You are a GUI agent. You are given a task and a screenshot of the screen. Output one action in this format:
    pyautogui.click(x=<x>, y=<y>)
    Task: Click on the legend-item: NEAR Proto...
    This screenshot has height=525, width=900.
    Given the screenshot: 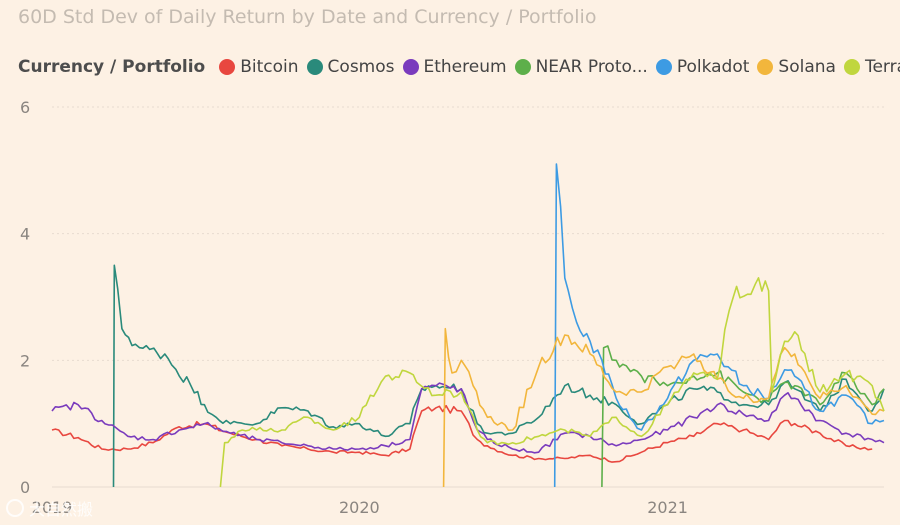 What is the action you would take?
    pyautogui.click(x=581, y=67)
    